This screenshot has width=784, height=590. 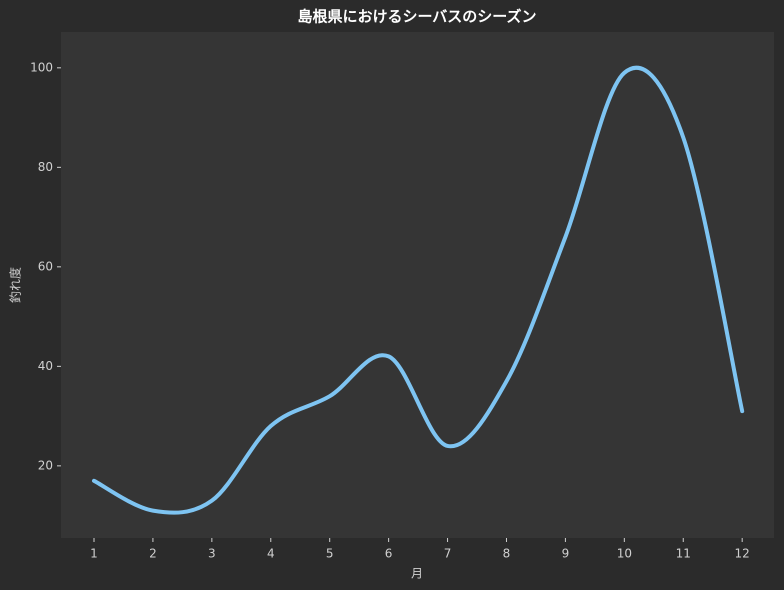 I want to click on y-tick-label: 40, so click(x=45, y=366).